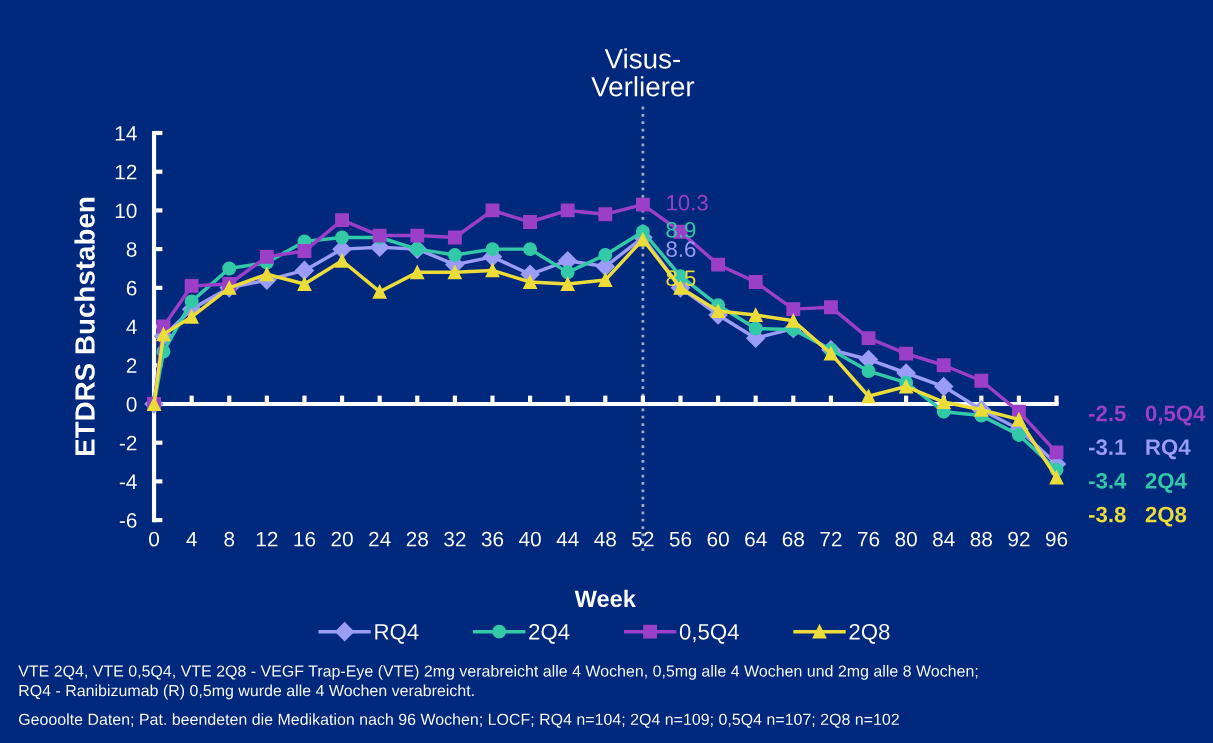  Describe the element at coordinates (126, 211) in the screenshot. I see `y-tick-label: 10` at that location.